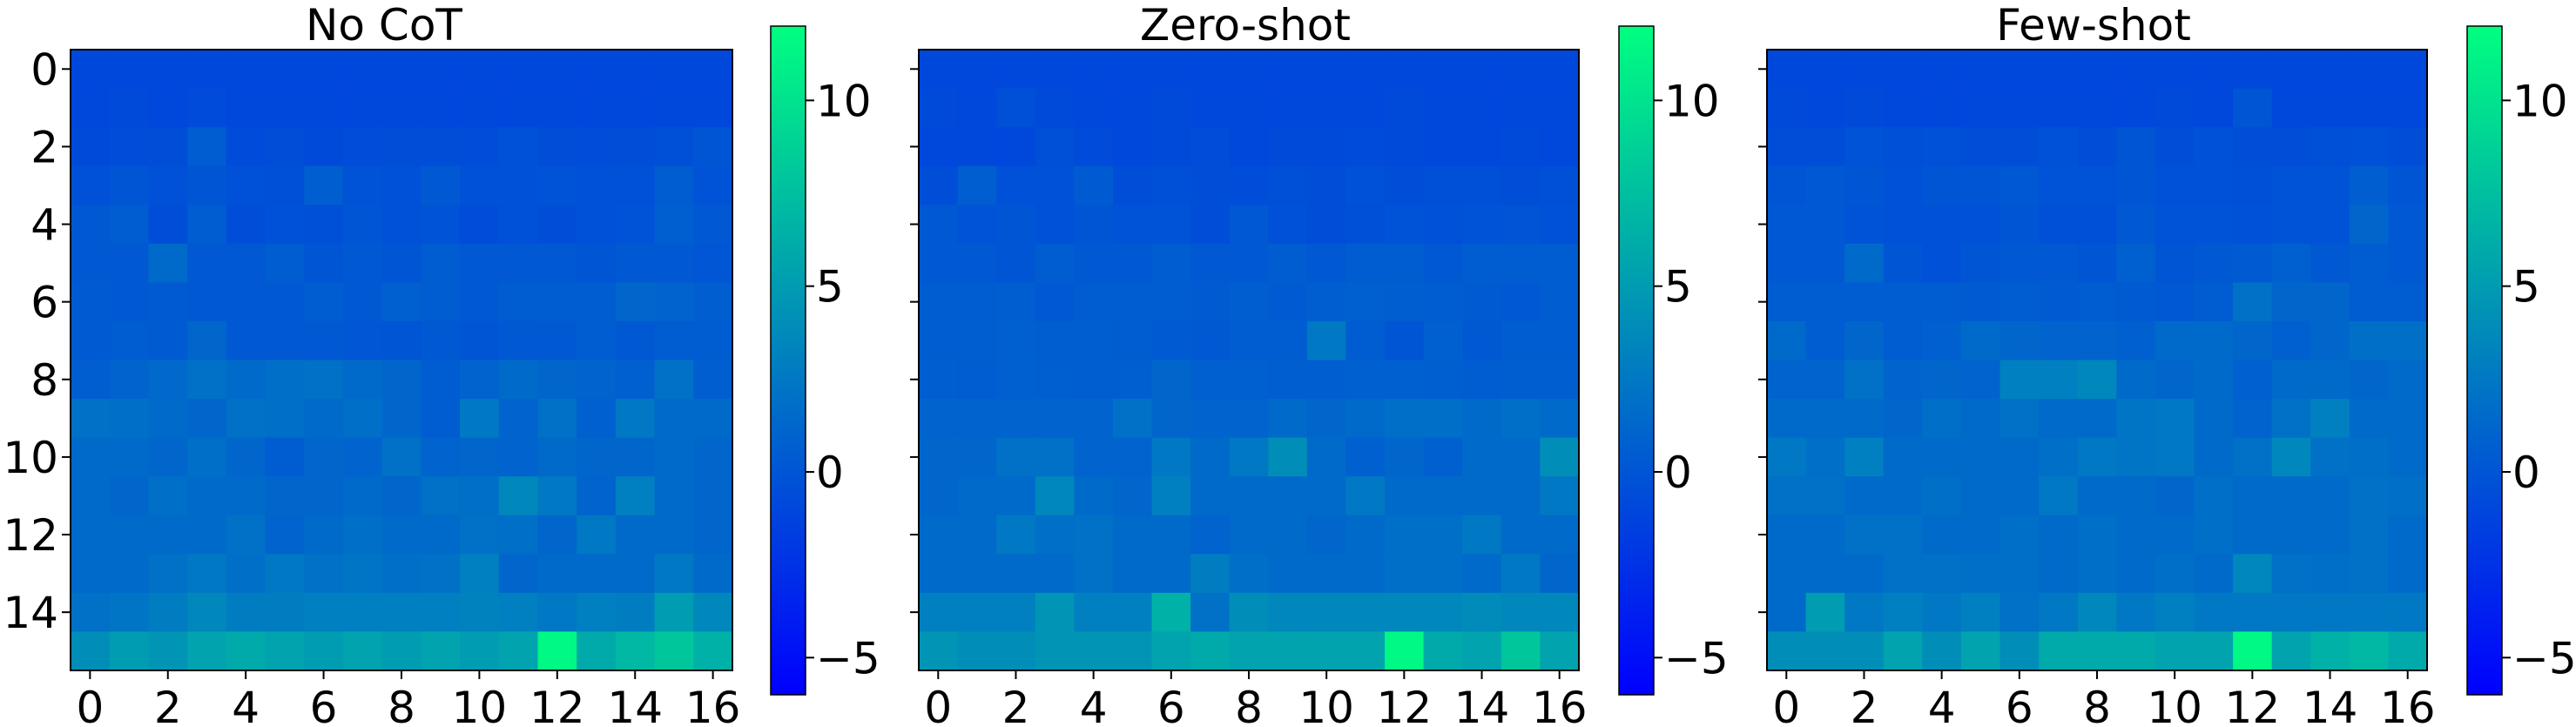 The width and height of the screenshot is (2576, 727). What do you see at coordinates (1696, 658) in the screenshot?
I see `colorbar-tick-label: −5` at bounding box center [1696, 658].